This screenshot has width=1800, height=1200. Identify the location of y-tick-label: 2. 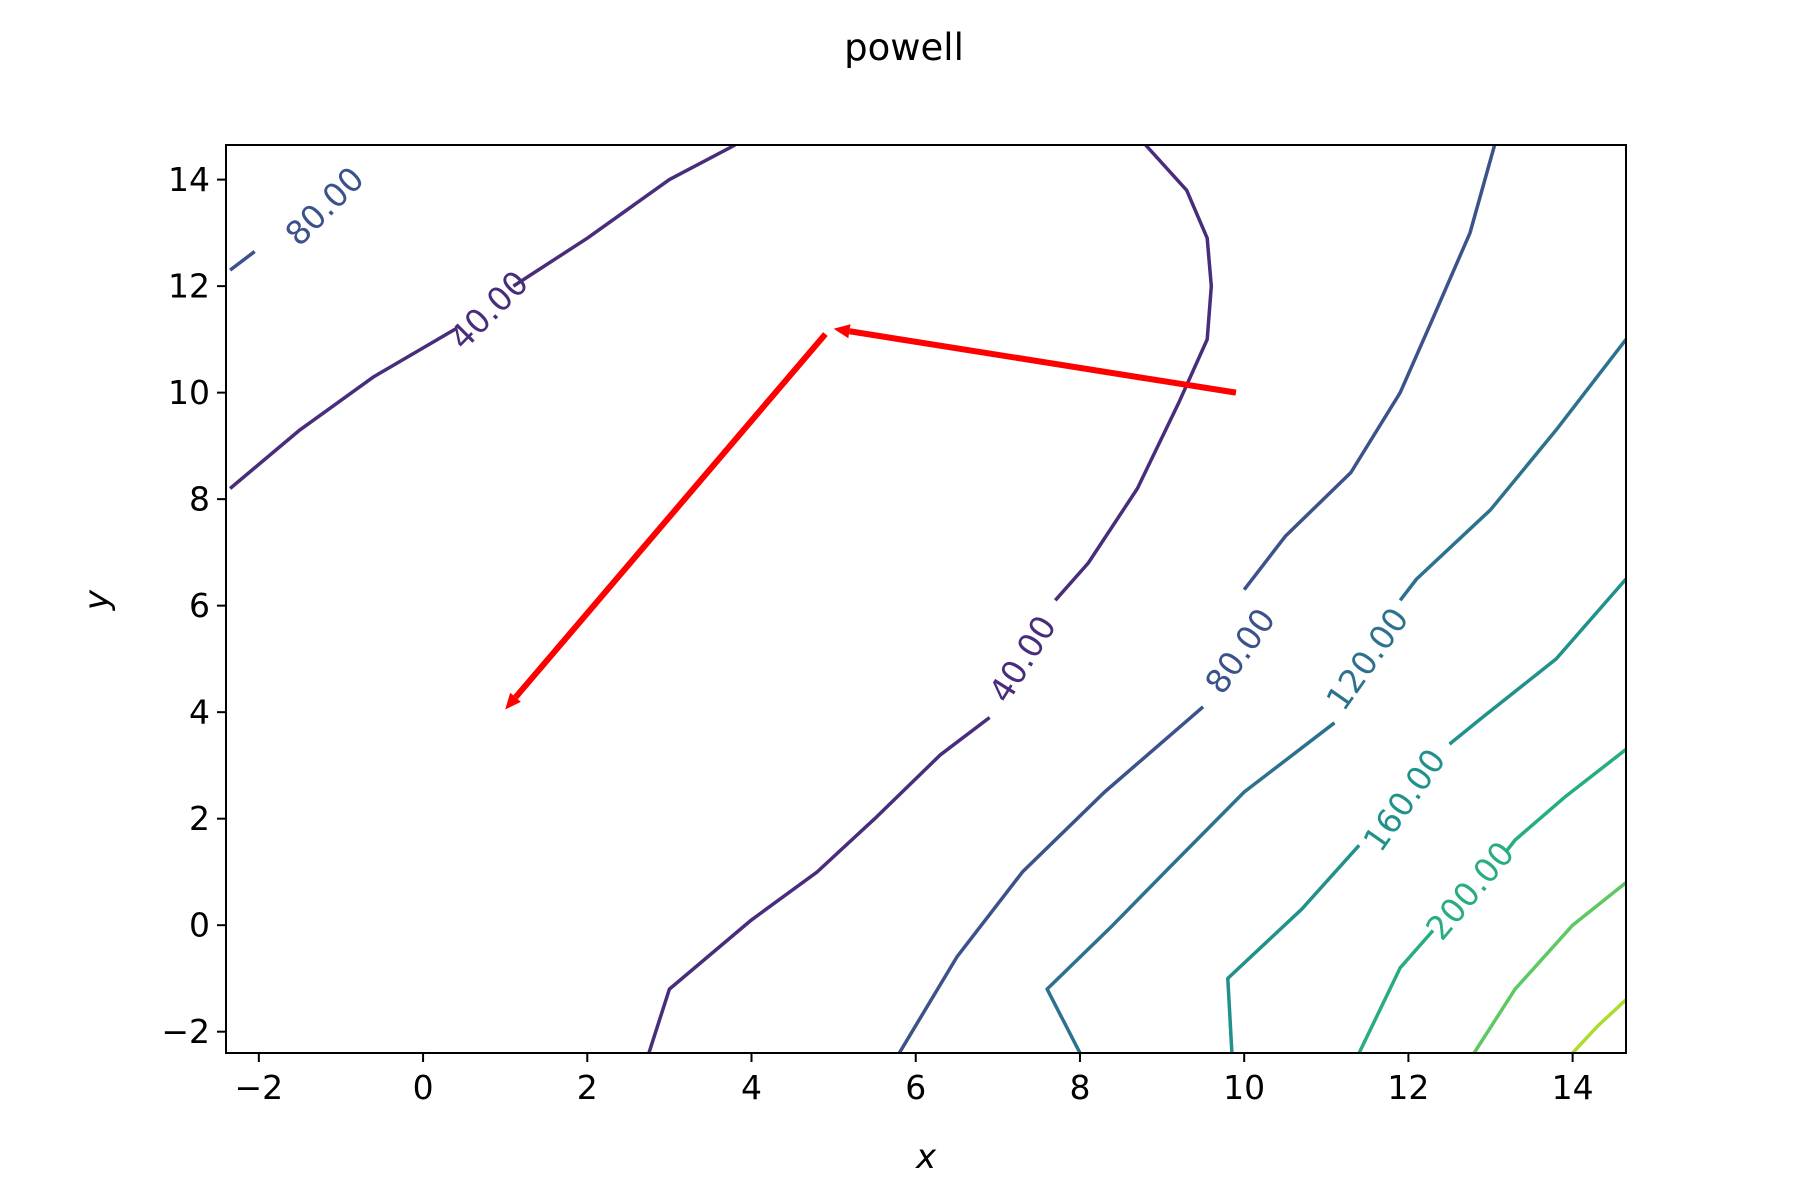
(199, 818).